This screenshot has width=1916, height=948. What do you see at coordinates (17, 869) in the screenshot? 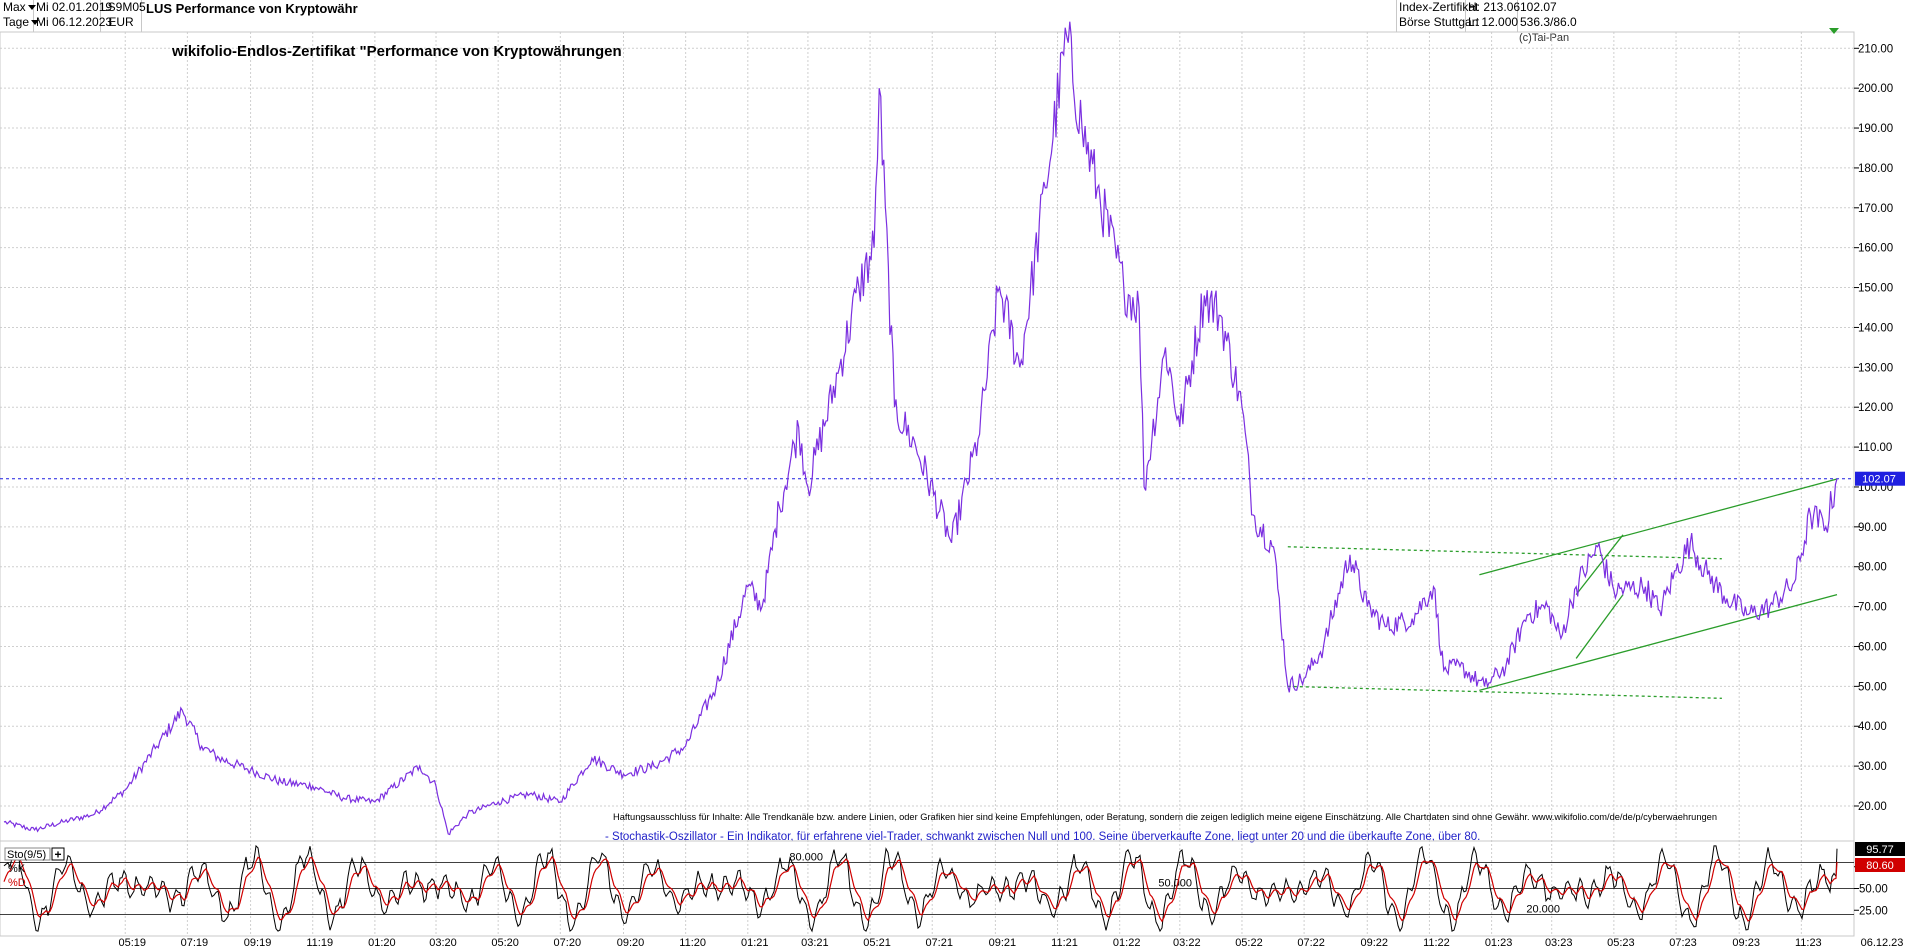
I see `legend-k: %K` at bounding box center [17, 869].